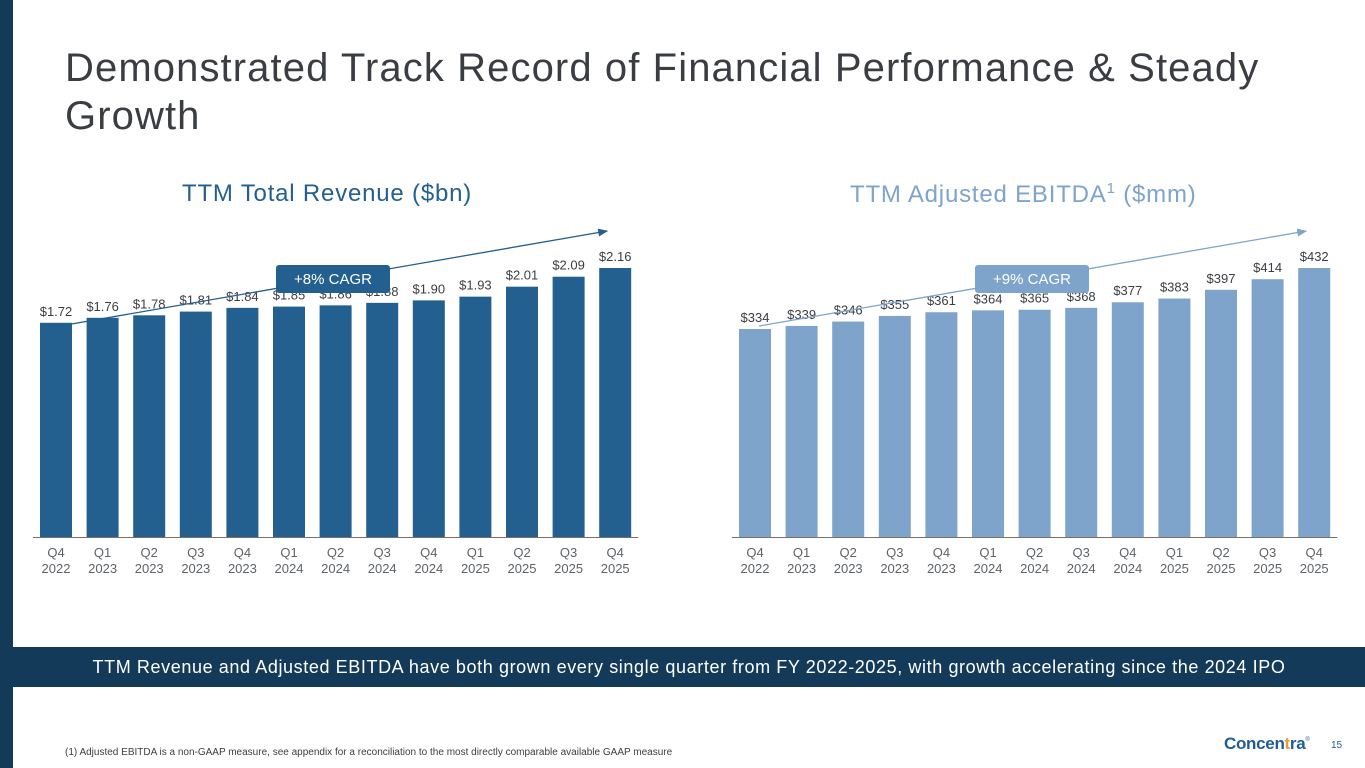  What do you see at coordinates (429, 288) in the screenshot?
I see `data-label: $1.90` at bounding box center [429, 288].